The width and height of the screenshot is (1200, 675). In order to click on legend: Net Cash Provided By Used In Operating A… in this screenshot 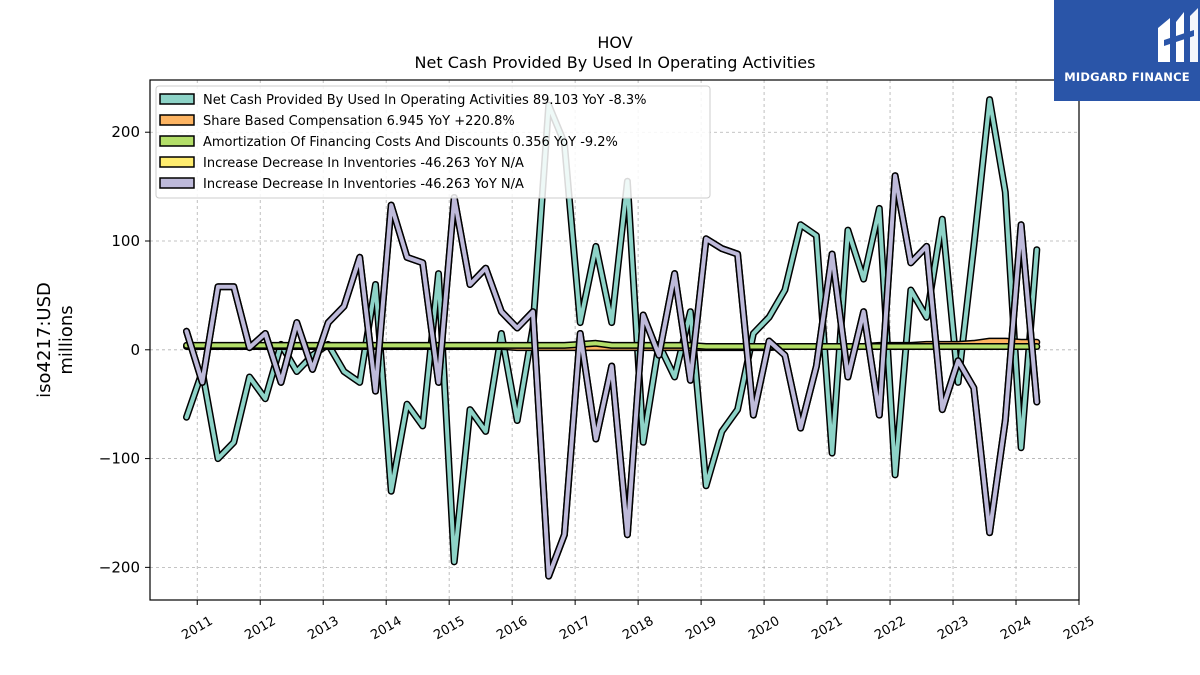, I will do `click(433, 142)`.